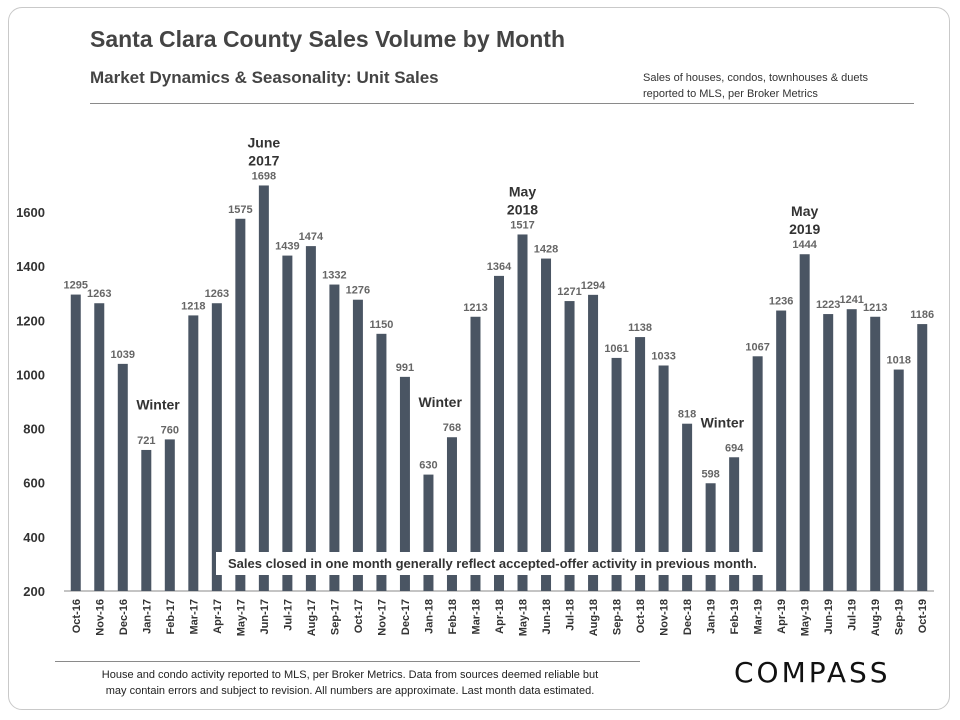 Image resolution: width=960 pixels, height=720 pixels. I want to click on data-label: 1018, so click(898, 361).